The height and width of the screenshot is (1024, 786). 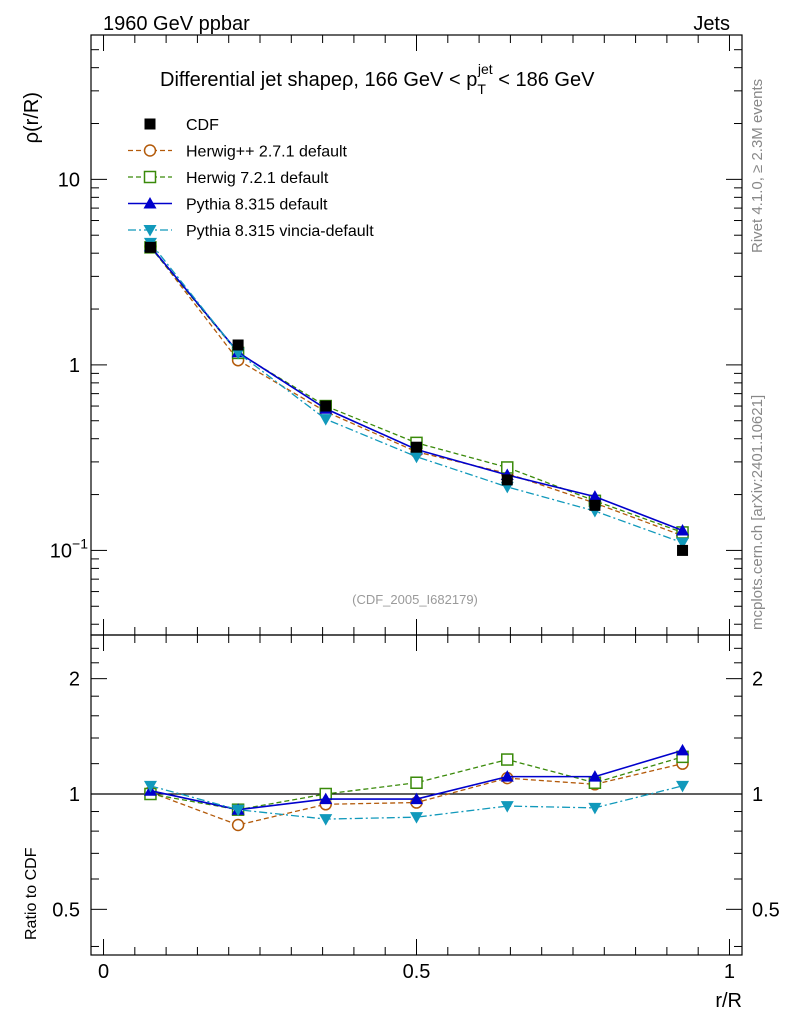 I want to click on mcplots-label: mcplots.cern.ch [arXiv:2401.10621], so click(x=757, y=512).